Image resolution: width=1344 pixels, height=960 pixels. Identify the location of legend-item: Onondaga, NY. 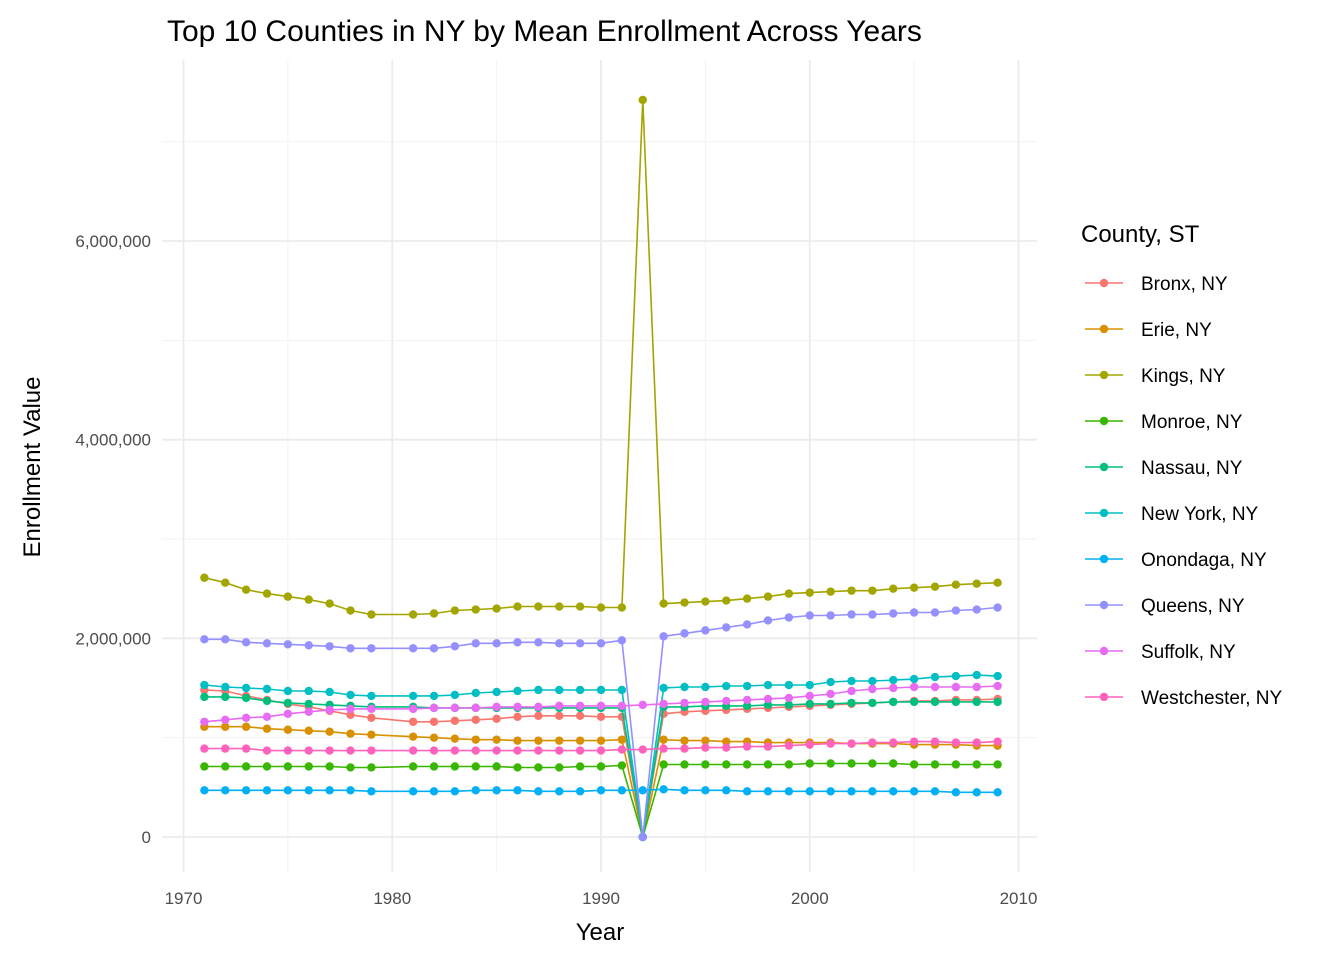
(1176, 560).